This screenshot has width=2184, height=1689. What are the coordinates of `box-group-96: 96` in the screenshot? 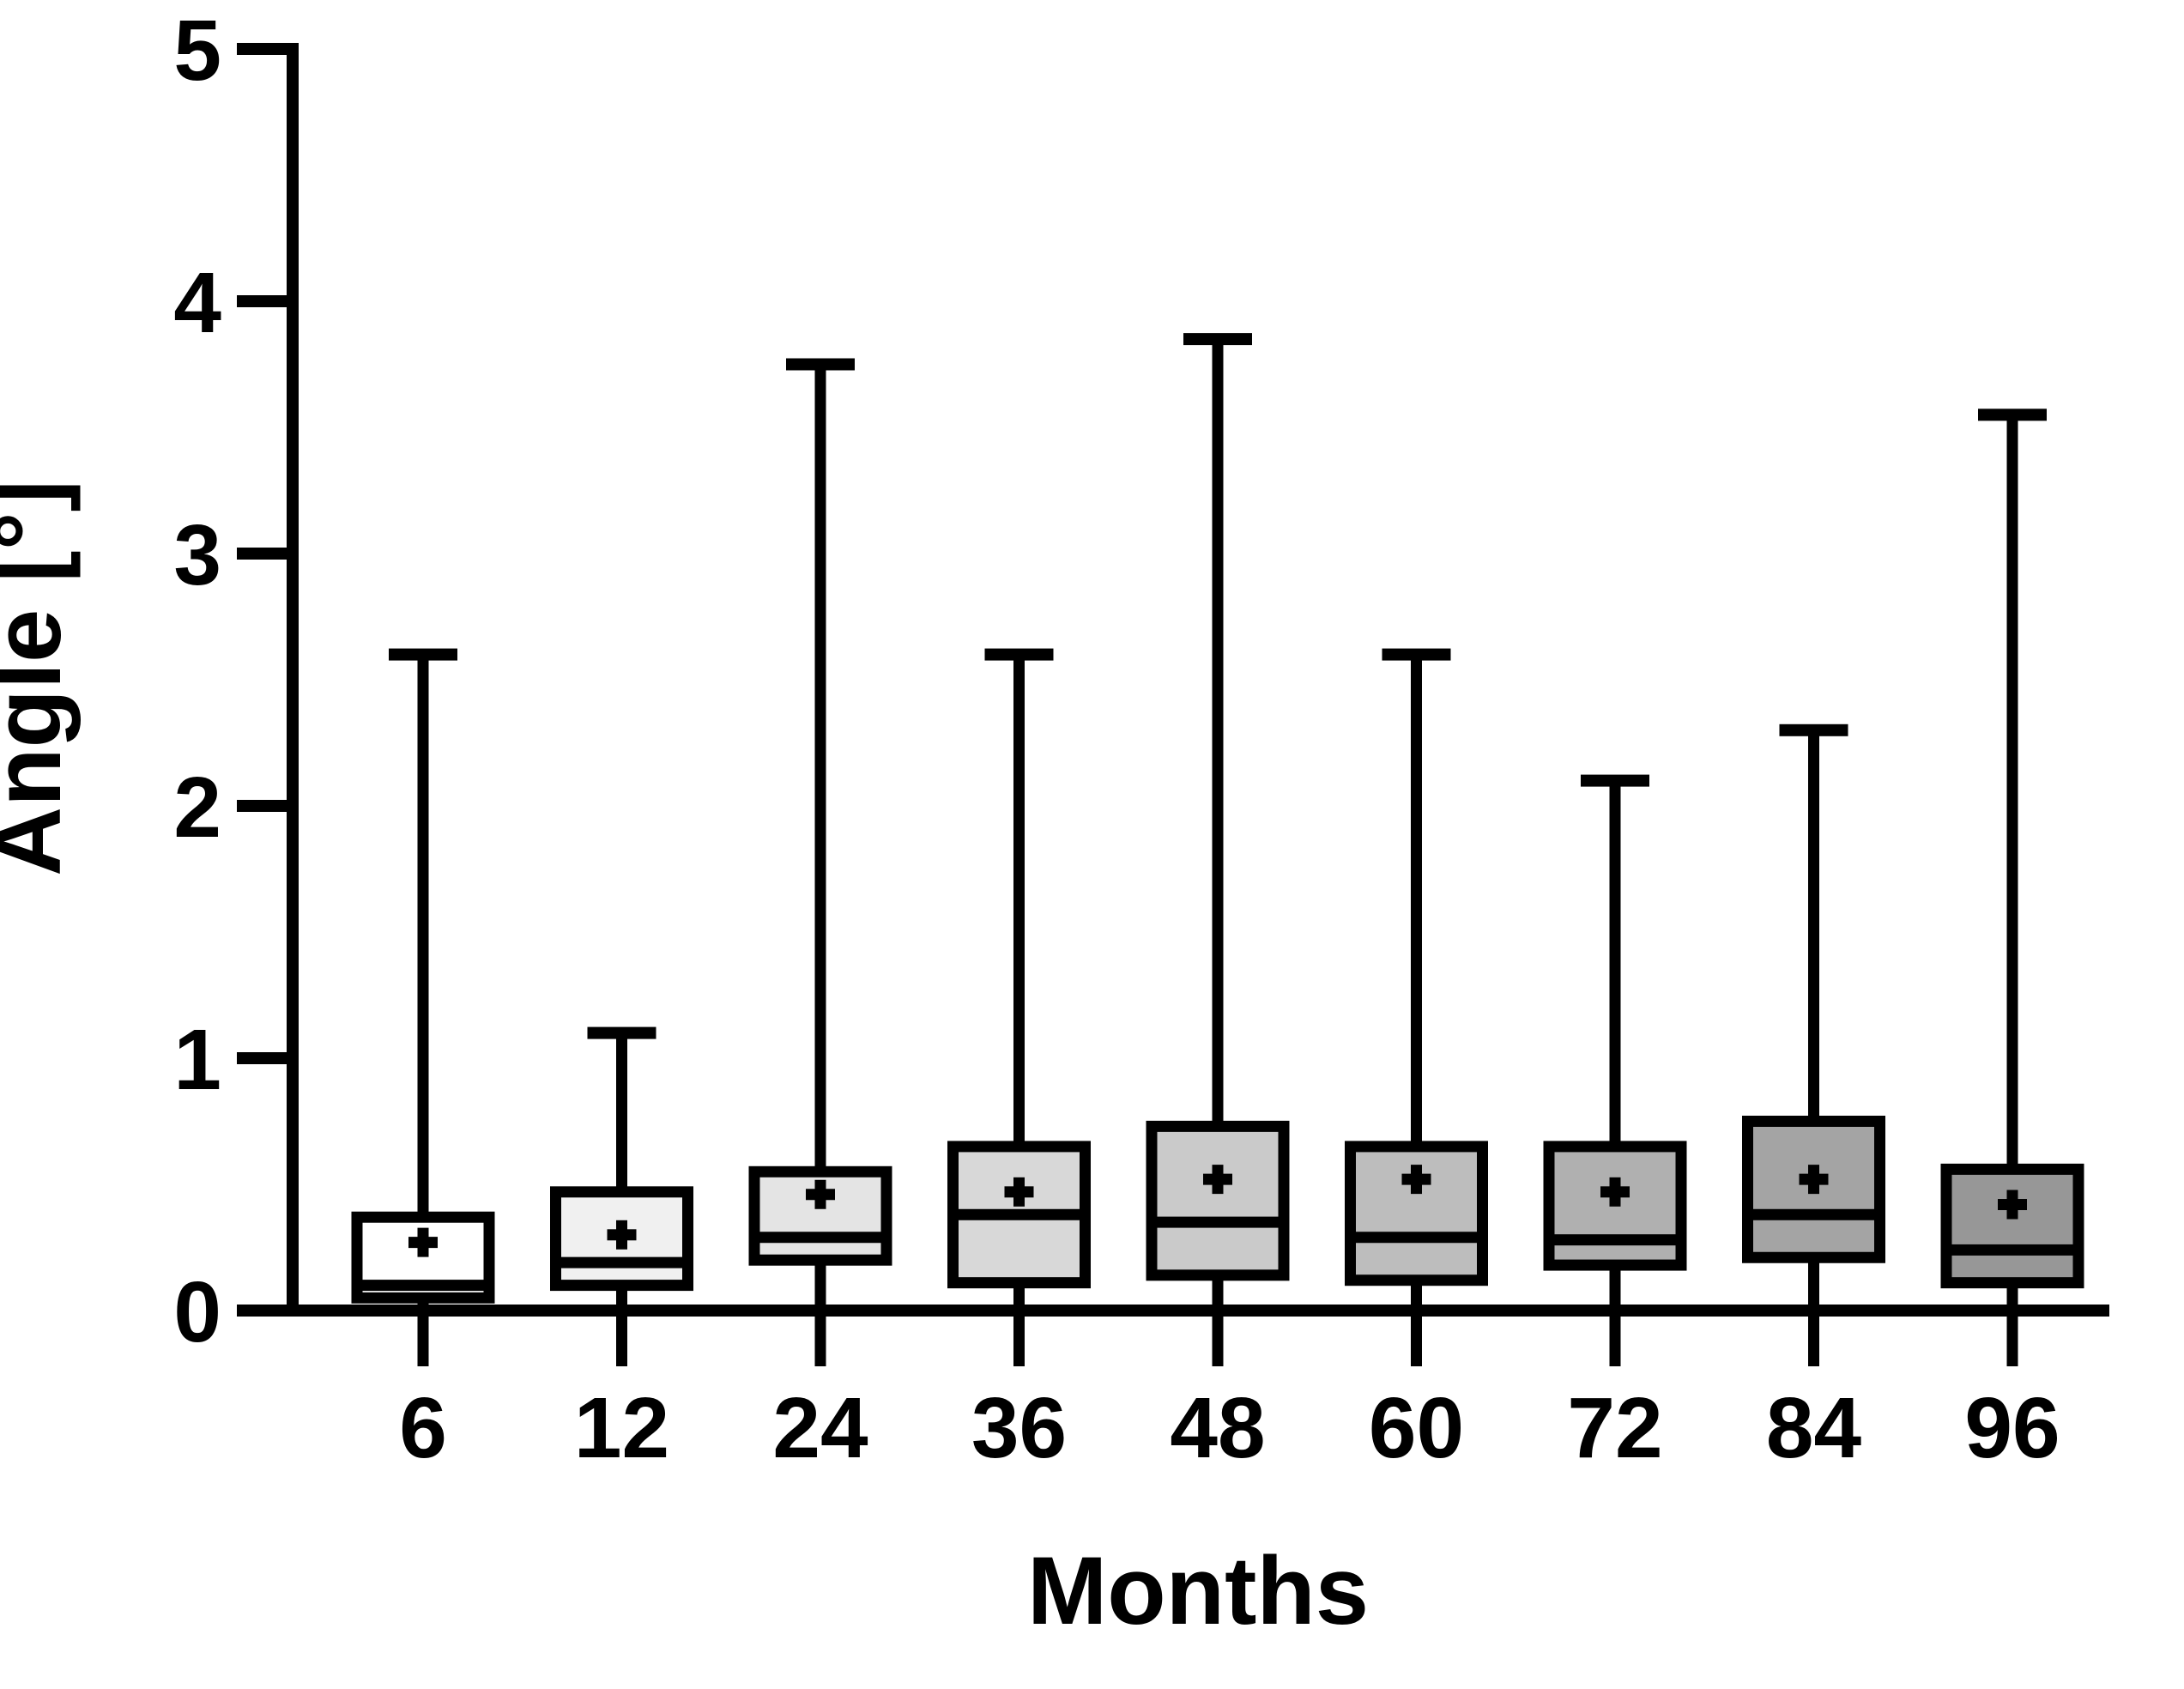 It's located at (2012, 943).